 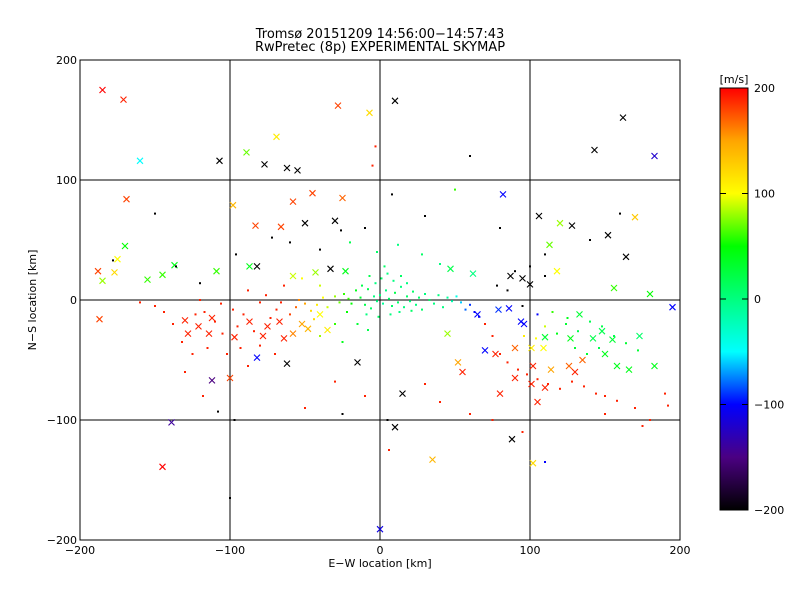 I want to click on y-tick-label: 200, so click(x=66, y=60).